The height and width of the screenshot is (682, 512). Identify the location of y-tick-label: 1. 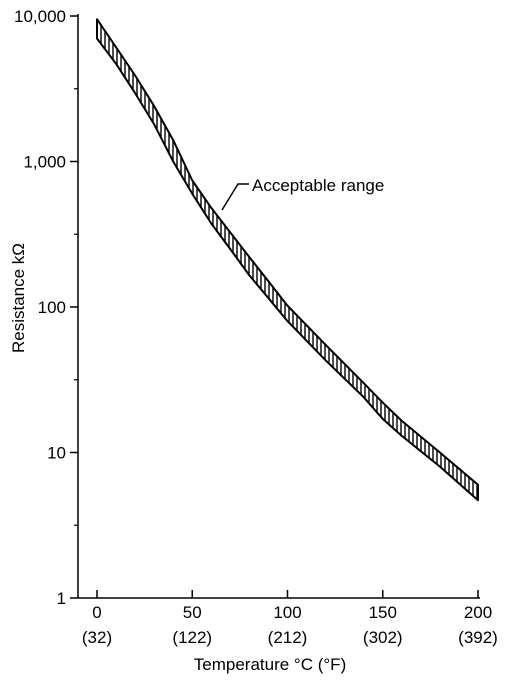
(61, 598).